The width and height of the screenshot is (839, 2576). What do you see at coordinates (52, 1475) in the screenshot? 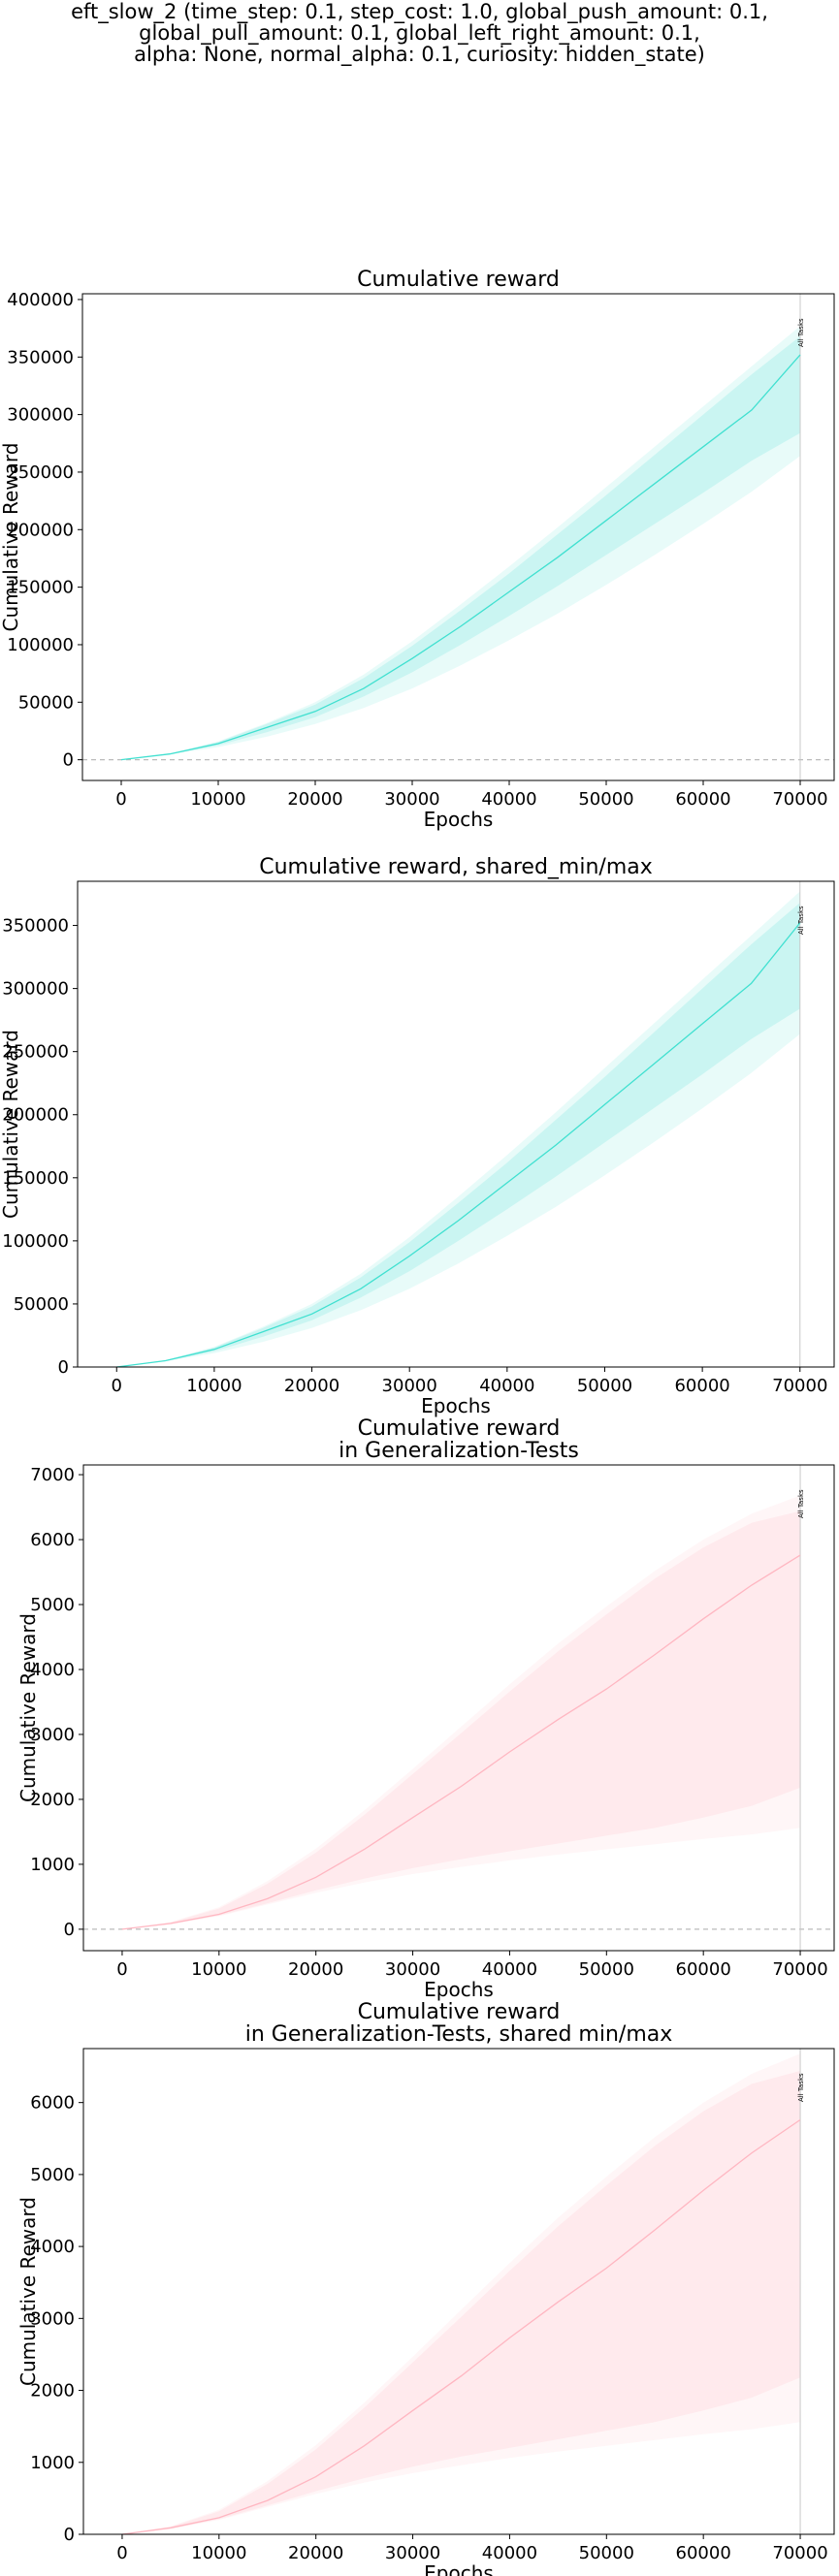
I see `y-tick-label: 7000` at bounding box center [52, 1475].